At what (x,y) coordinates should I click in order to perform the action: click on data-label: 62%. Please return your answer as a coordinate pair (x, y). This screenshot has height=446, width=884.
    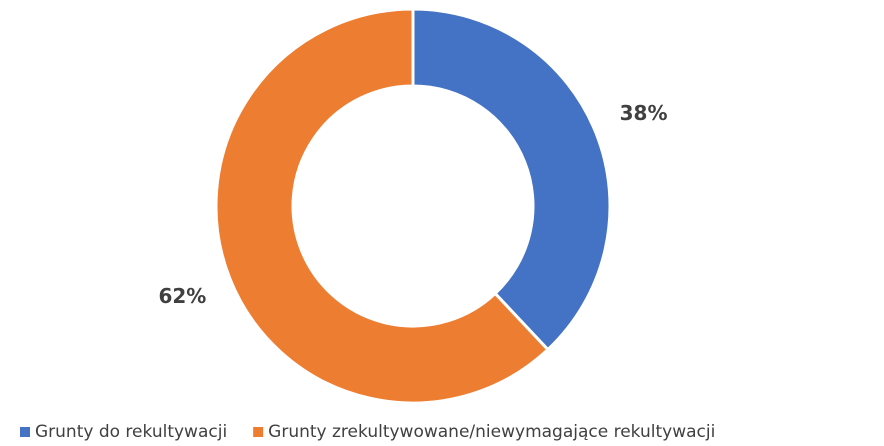
    Looking at the image, I should click on (182, 296).